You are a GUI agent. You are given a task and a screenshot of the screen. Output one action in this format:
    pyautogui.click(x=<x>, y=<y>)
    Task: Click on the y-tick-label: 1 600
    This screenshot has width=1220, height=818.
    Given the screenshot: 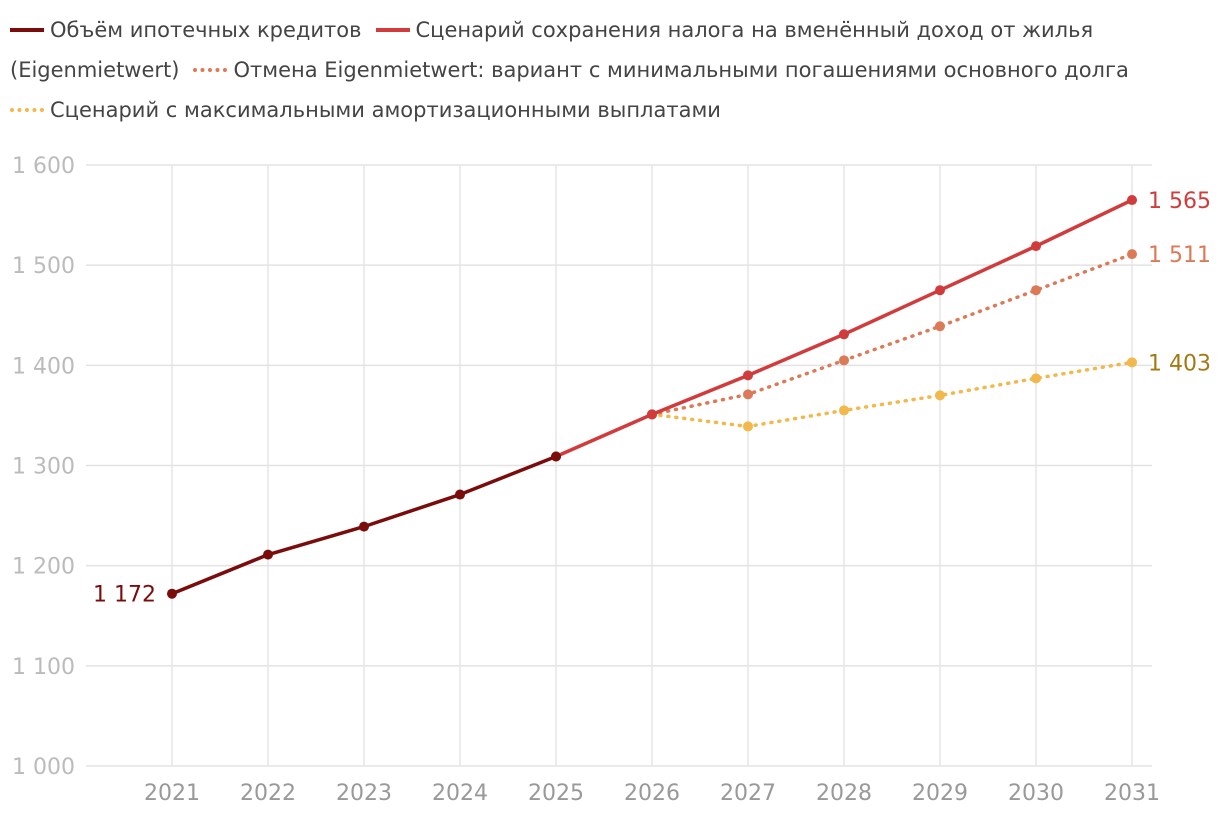 What is the action you would take?
    pyautogui.click(x=43, y=166)
    